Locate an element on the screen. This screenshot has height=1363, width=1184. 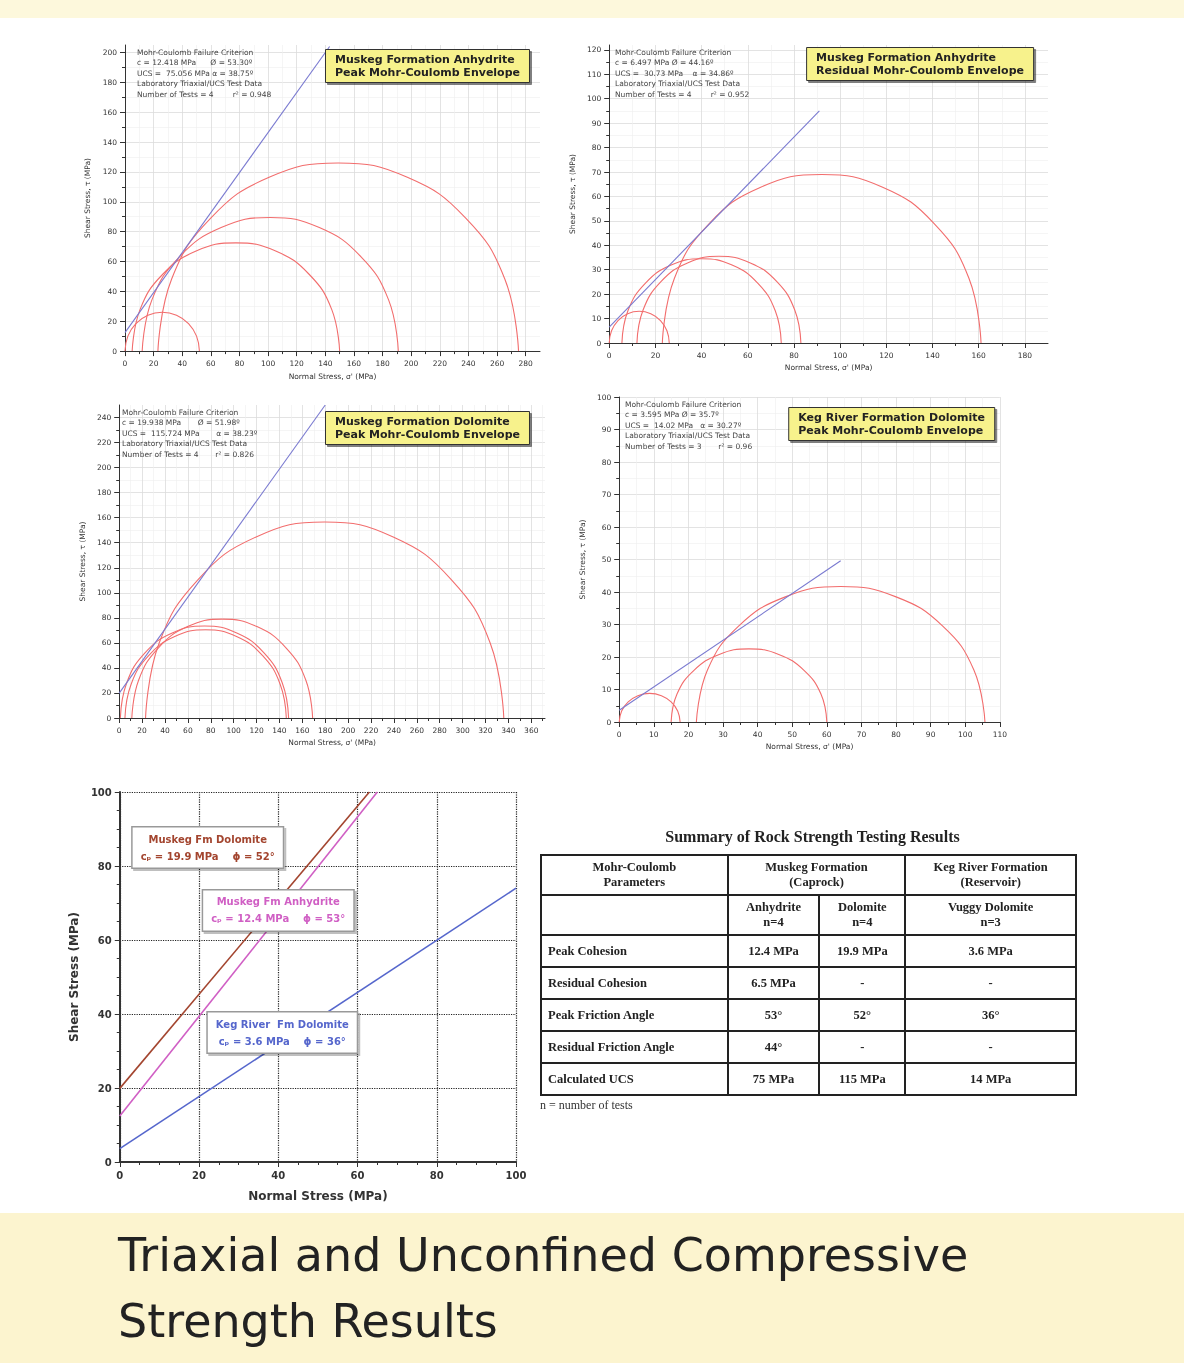
x-tick-label: 20 is located at coordinates (199, 1175).